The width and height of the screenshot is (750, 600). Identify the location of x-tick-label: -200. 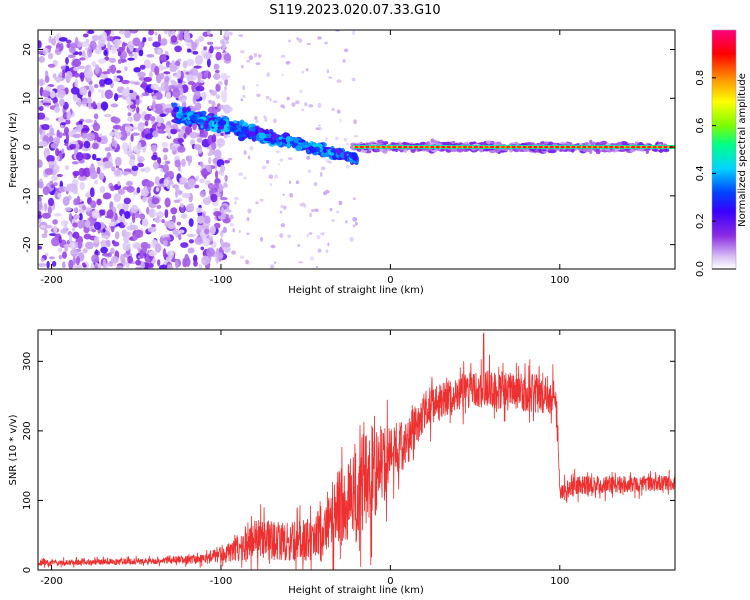
(51, 280).